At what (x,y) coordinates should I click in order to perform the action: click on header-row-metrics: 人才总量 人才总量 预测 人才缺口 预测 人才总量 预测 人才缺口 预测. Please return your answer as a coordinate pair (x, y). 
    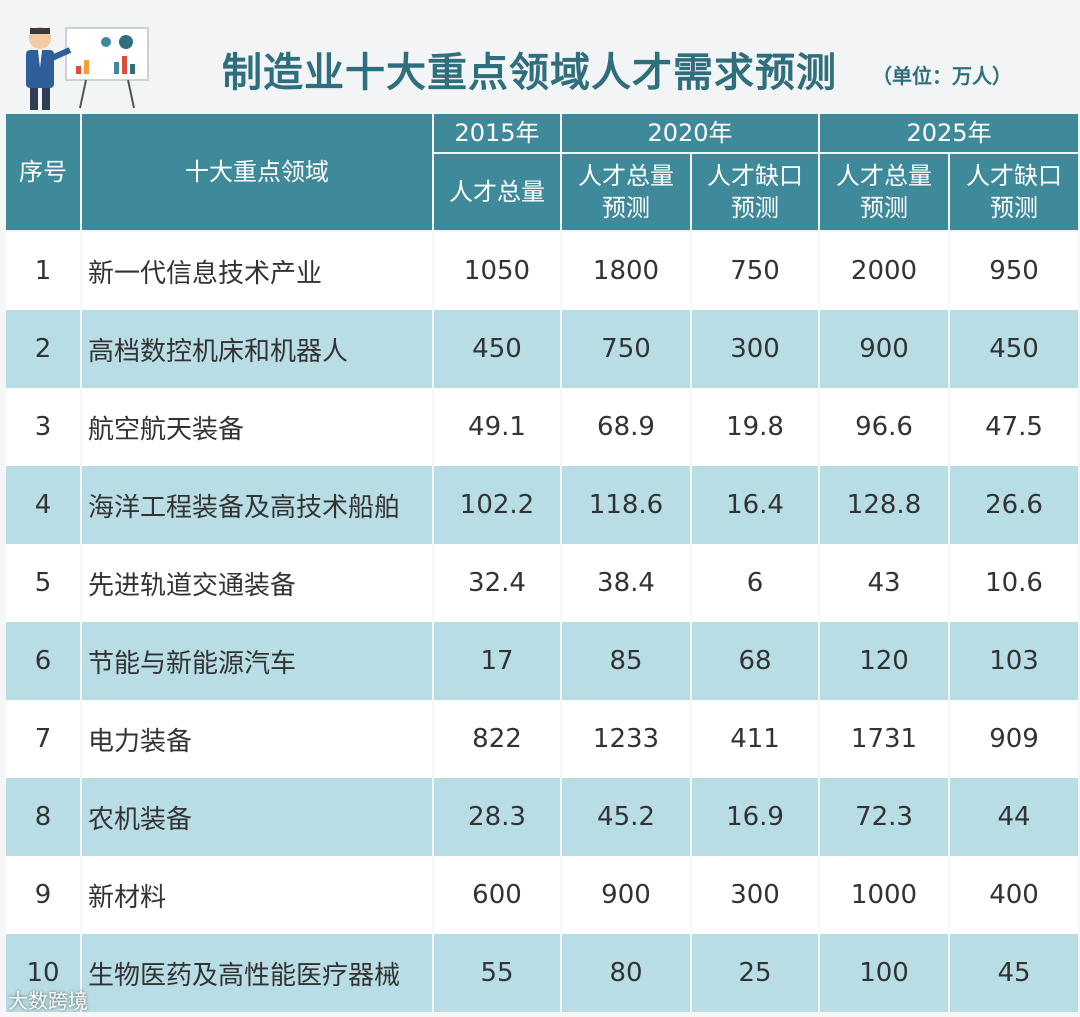
    Looking at the image, I should click on (542, 192).